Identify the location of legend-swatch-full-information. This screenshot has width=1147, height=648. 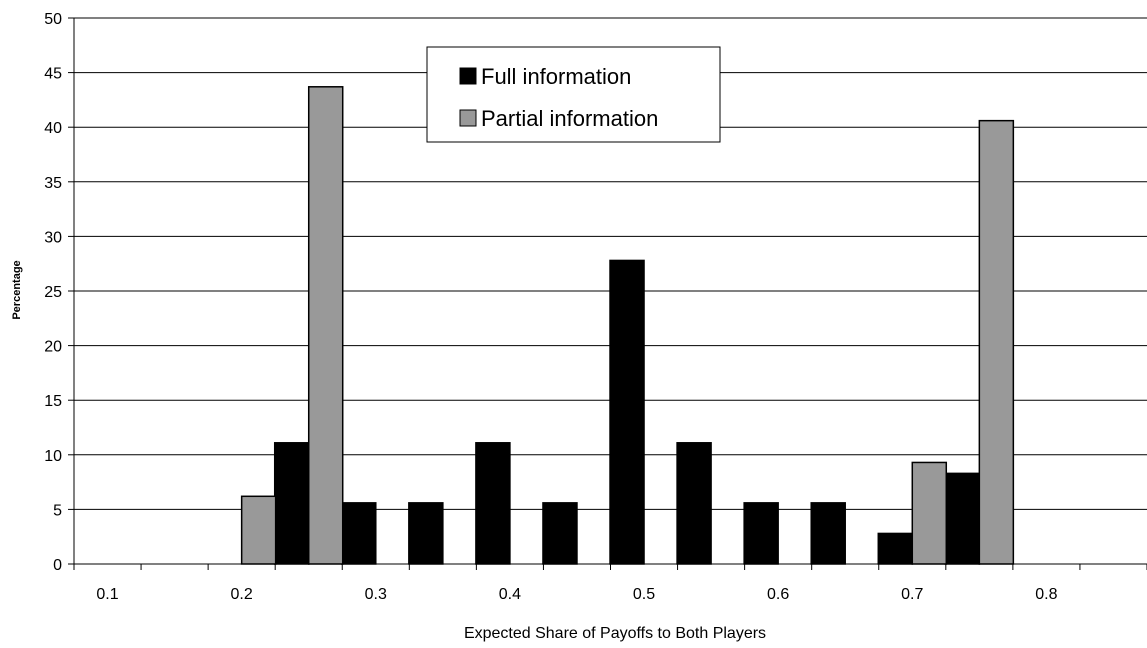
(468, 76).